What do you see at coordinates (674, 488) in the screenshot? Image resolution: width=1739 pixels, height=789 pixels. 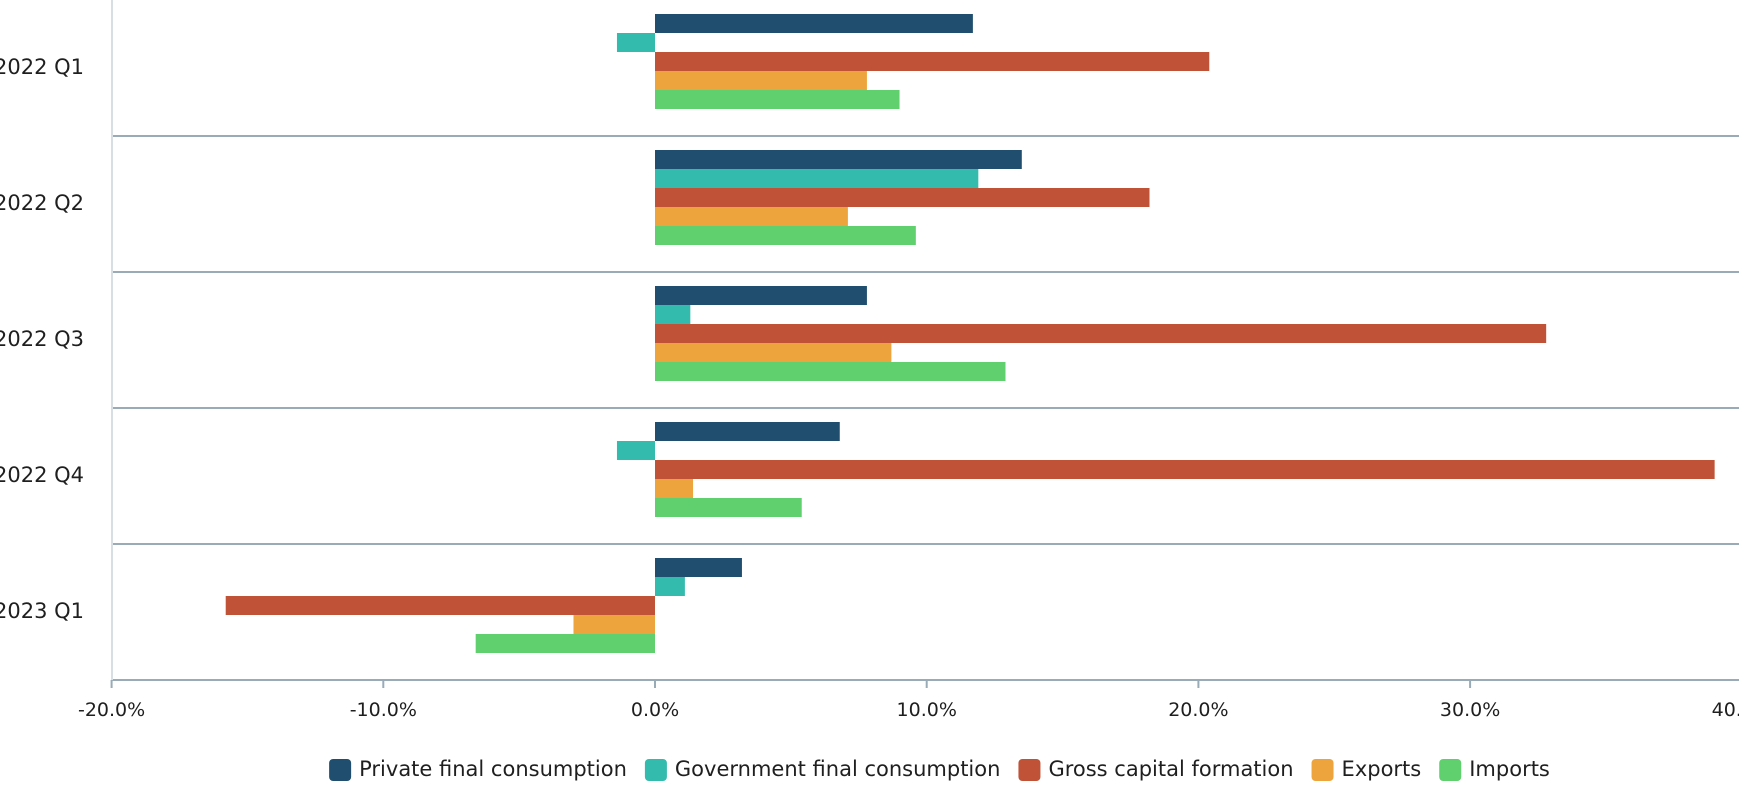 I see `bar-exports-2022-q4` at bounding box center [674, 488].